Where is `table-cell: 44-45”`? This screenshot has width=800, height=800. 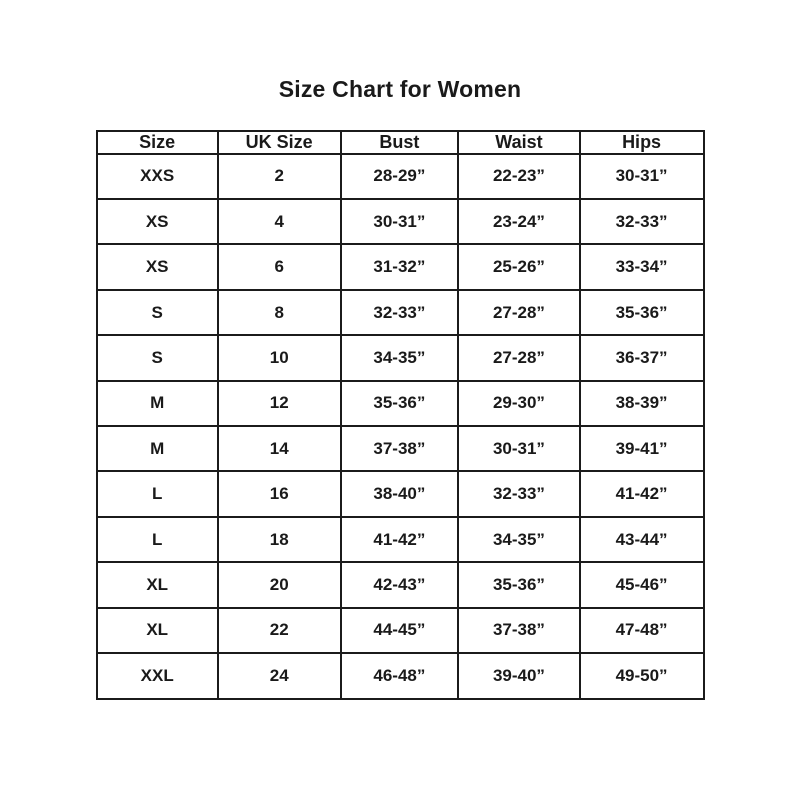 table-cell: 44-45” is located at coordinates (399, 630).